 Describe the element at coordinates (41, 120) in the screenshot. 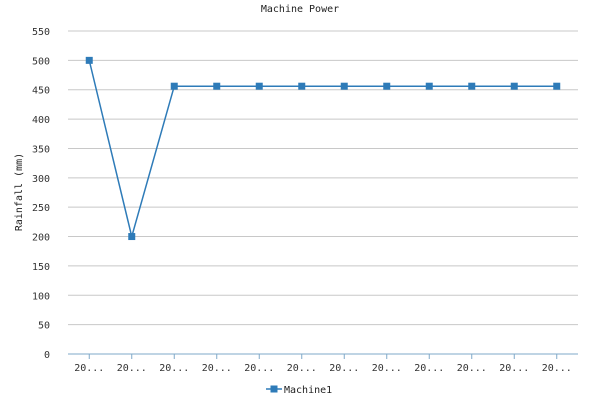

I see `y-tick-label: 400` at that location.